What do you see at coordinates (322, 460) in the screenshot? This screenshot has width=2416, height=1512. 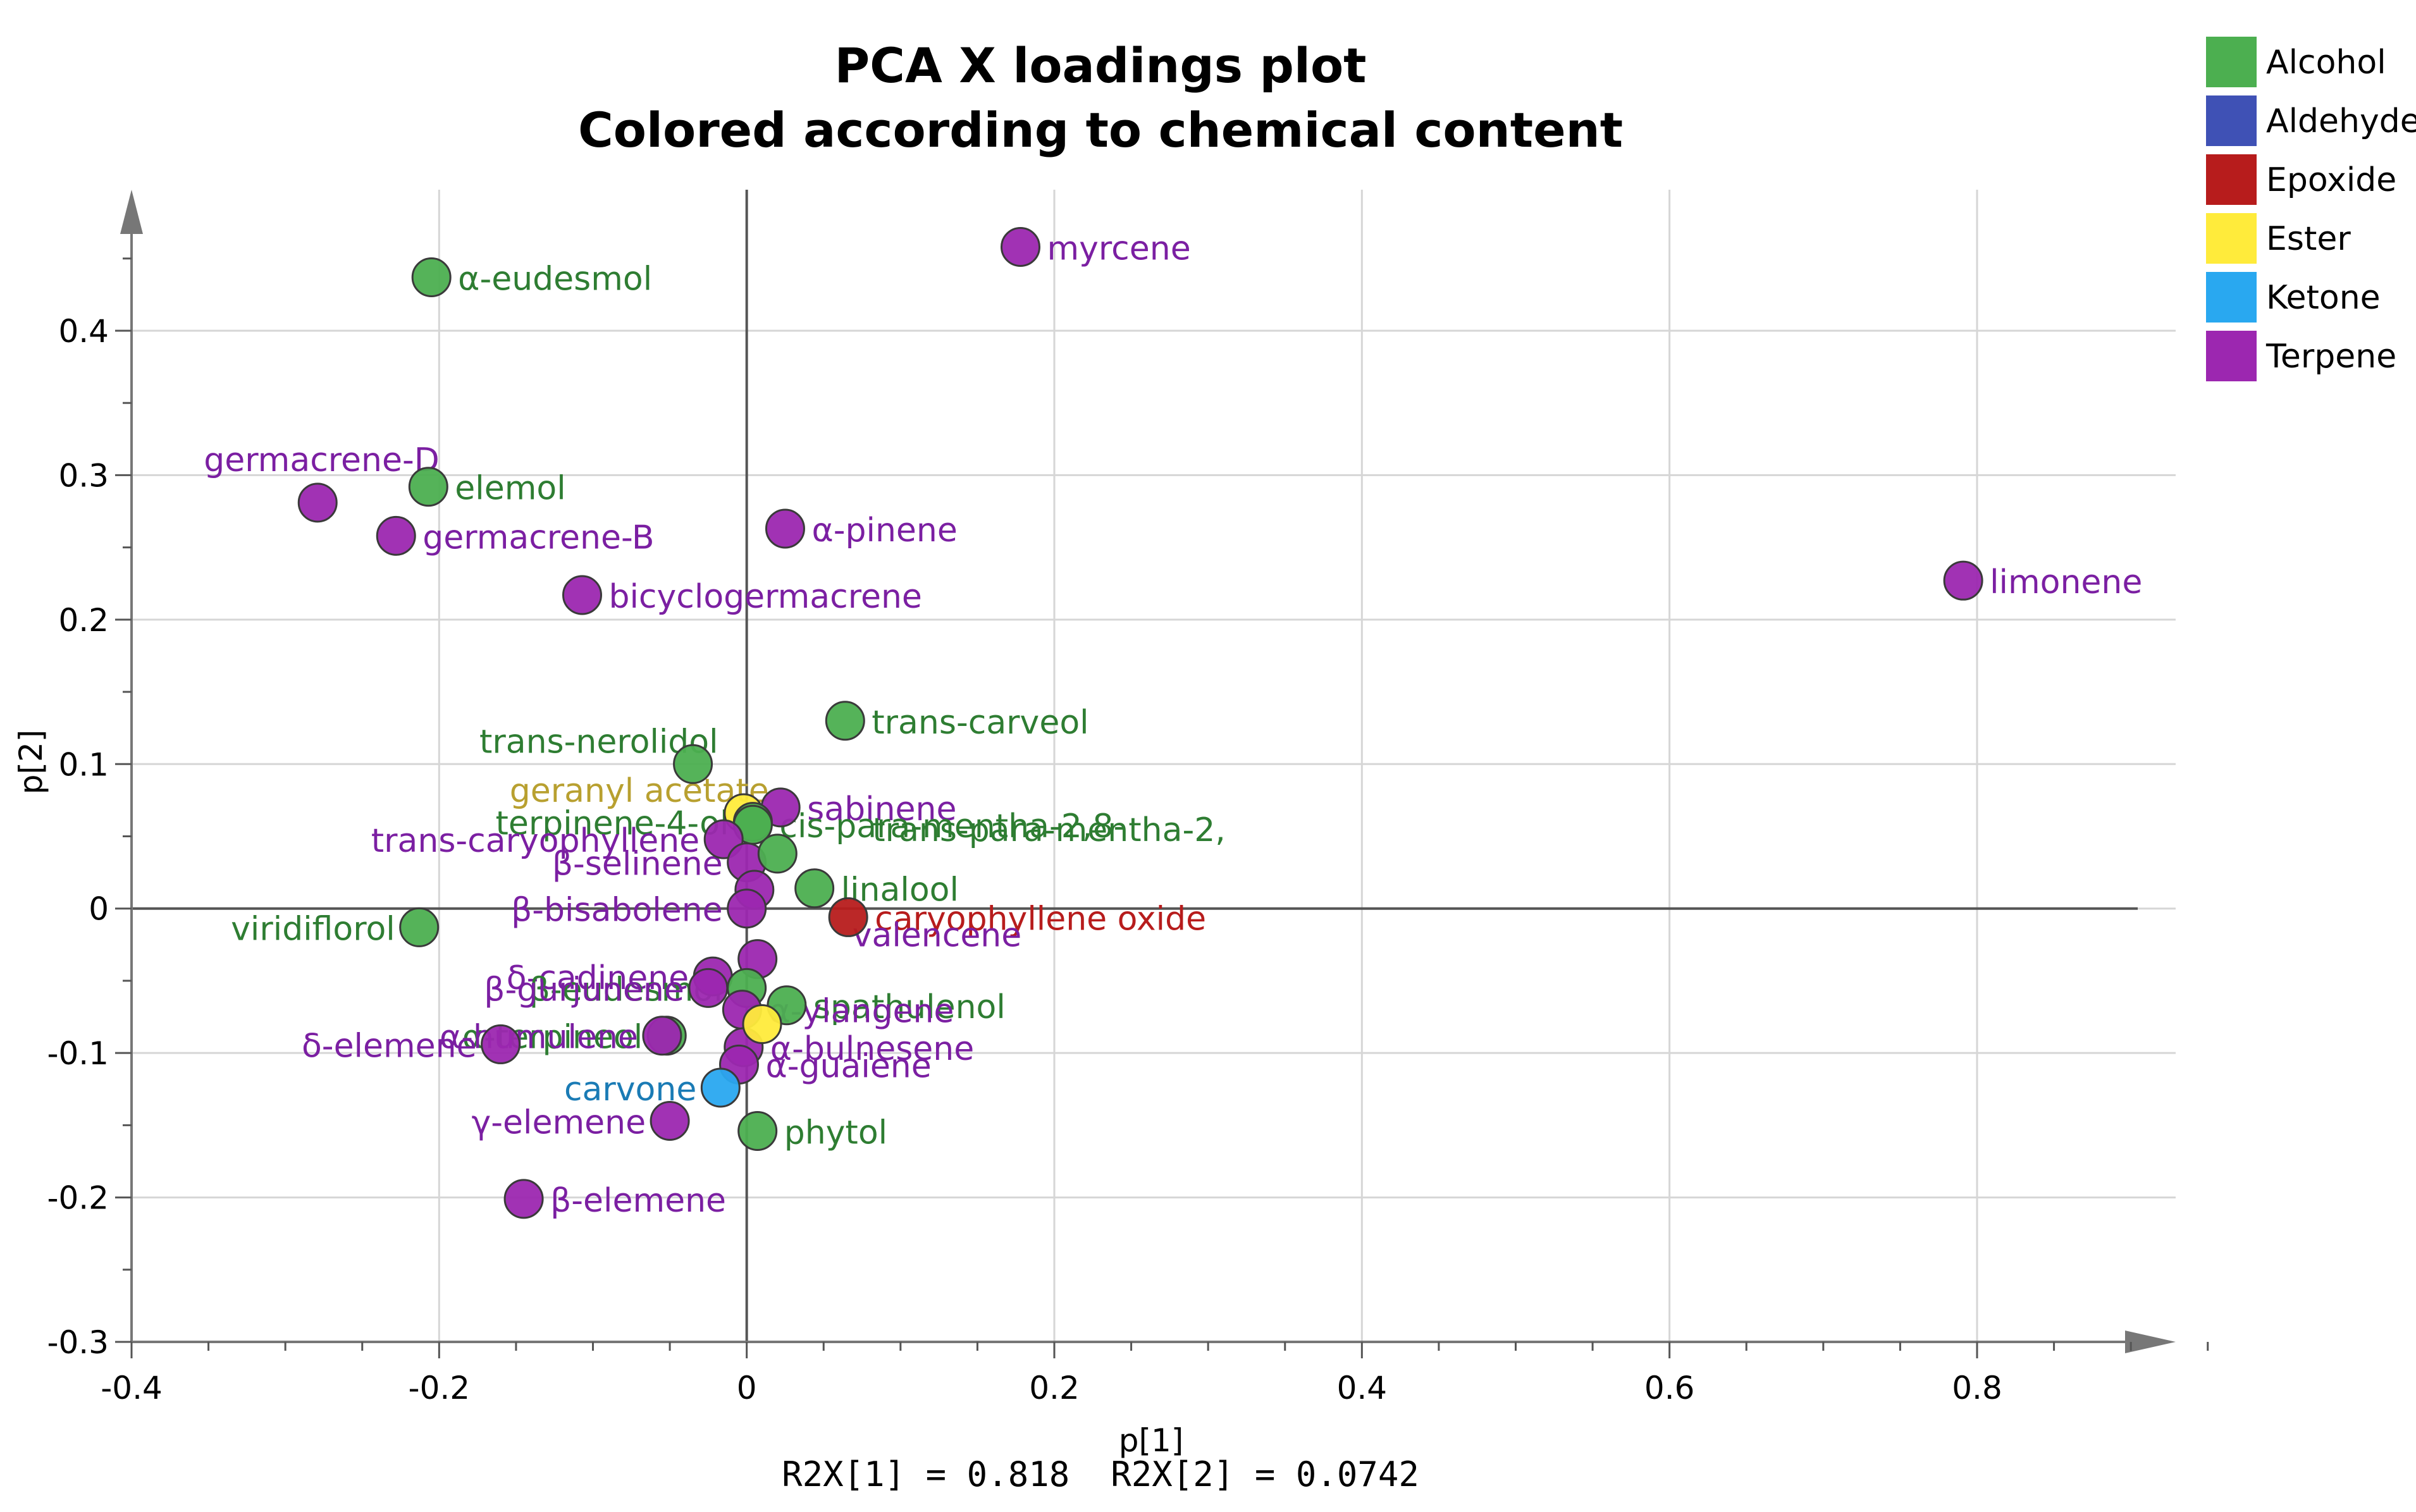 I see `point-label: germacrene-D` at bounding box center [322, 460].